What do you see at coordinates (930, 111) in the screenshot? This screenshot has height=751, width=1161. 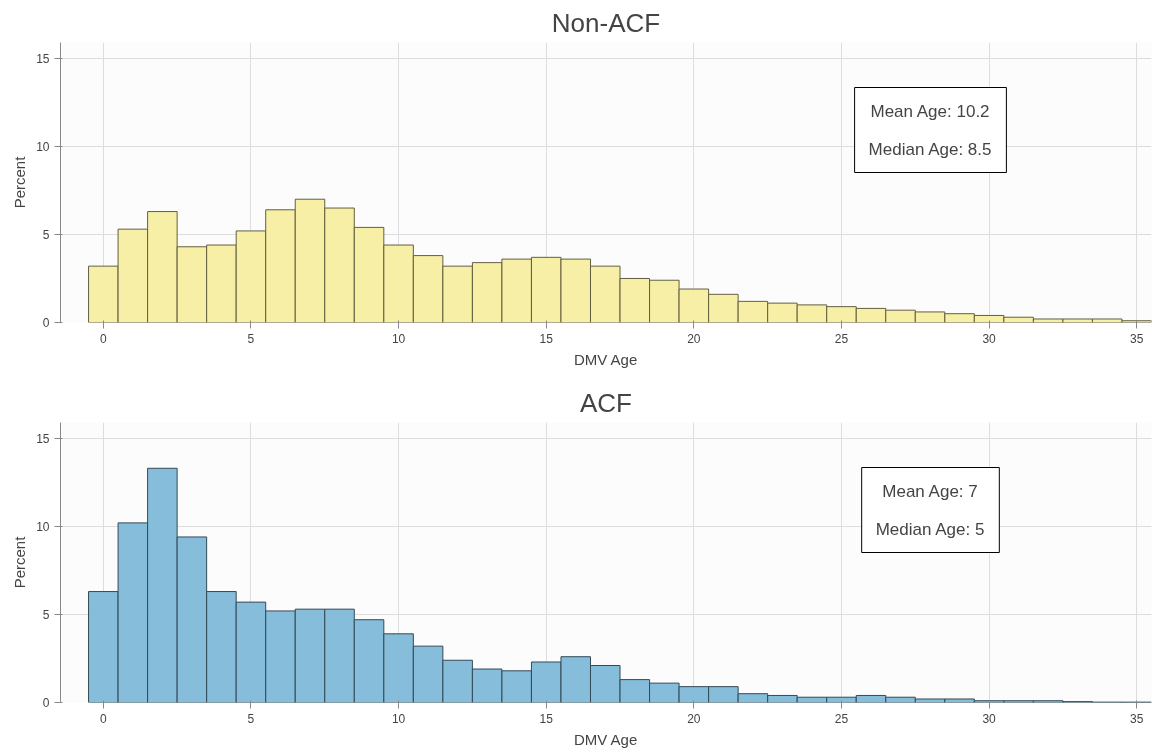 I see `annotation: Mean Age: 10.2` at bounding box center [930, 111].